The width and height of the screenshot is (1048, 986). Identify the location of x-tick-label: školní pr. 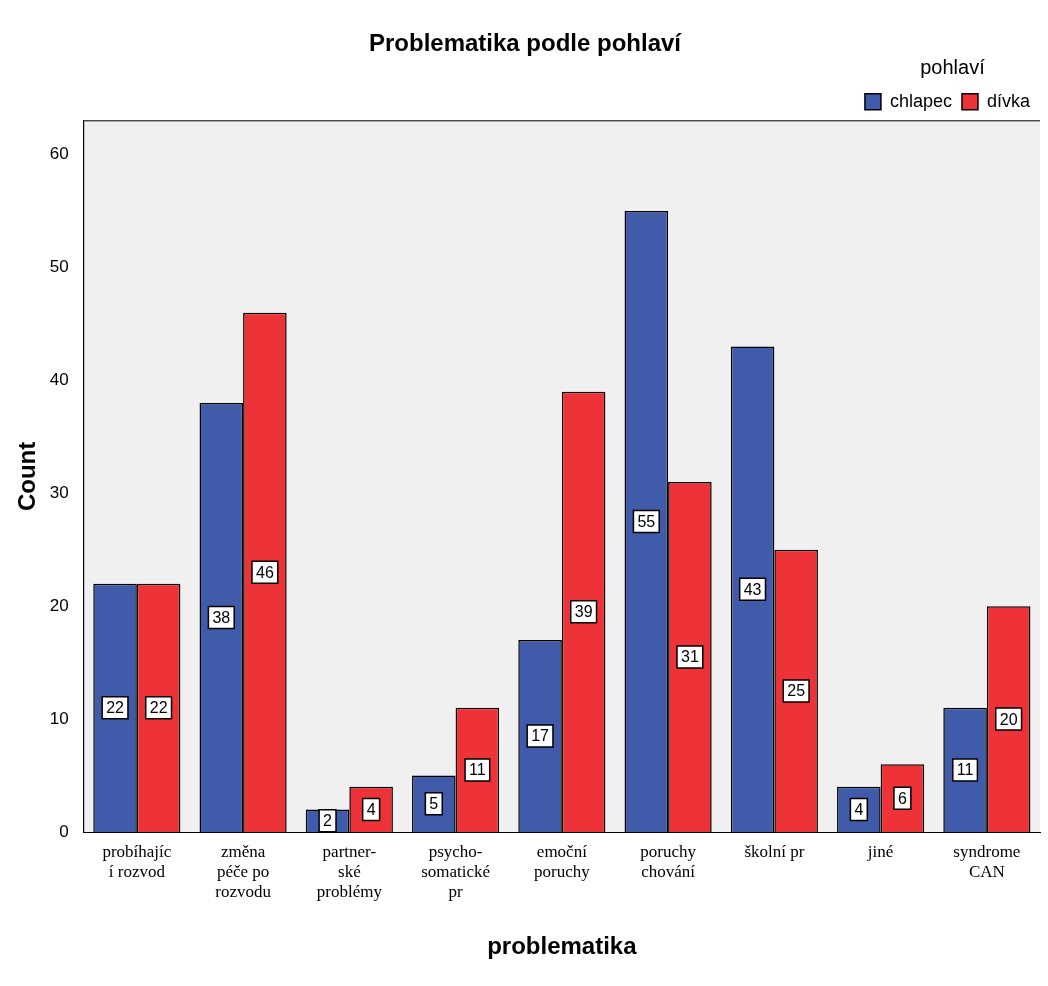
(774, 851).